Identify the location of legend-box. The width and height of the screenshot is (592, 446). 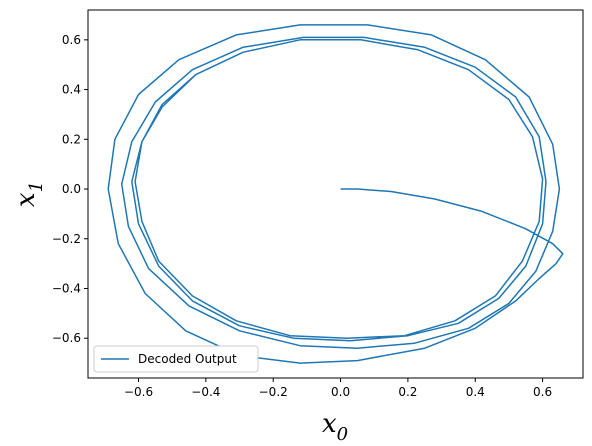
(176, 359).